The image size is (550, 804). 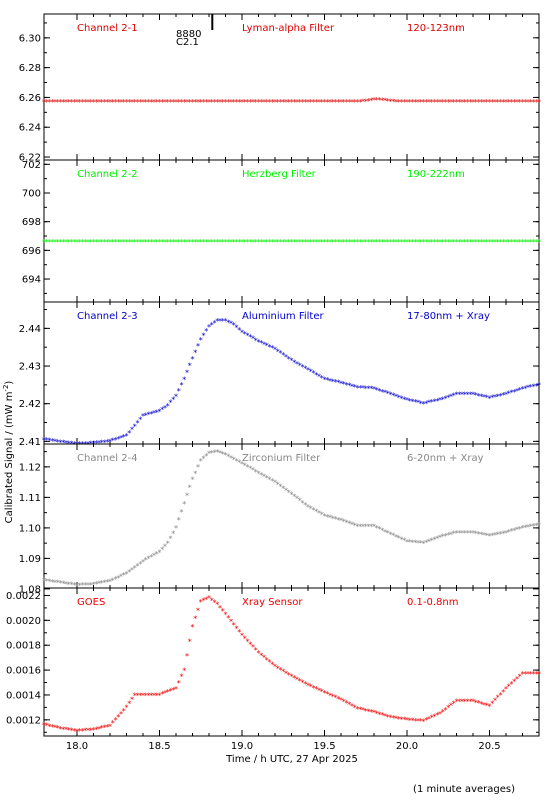 What do you see at coordinates (31, 251) in the screenshot?
I see `y-tick-label: 696` at bounding box center [31, 251].